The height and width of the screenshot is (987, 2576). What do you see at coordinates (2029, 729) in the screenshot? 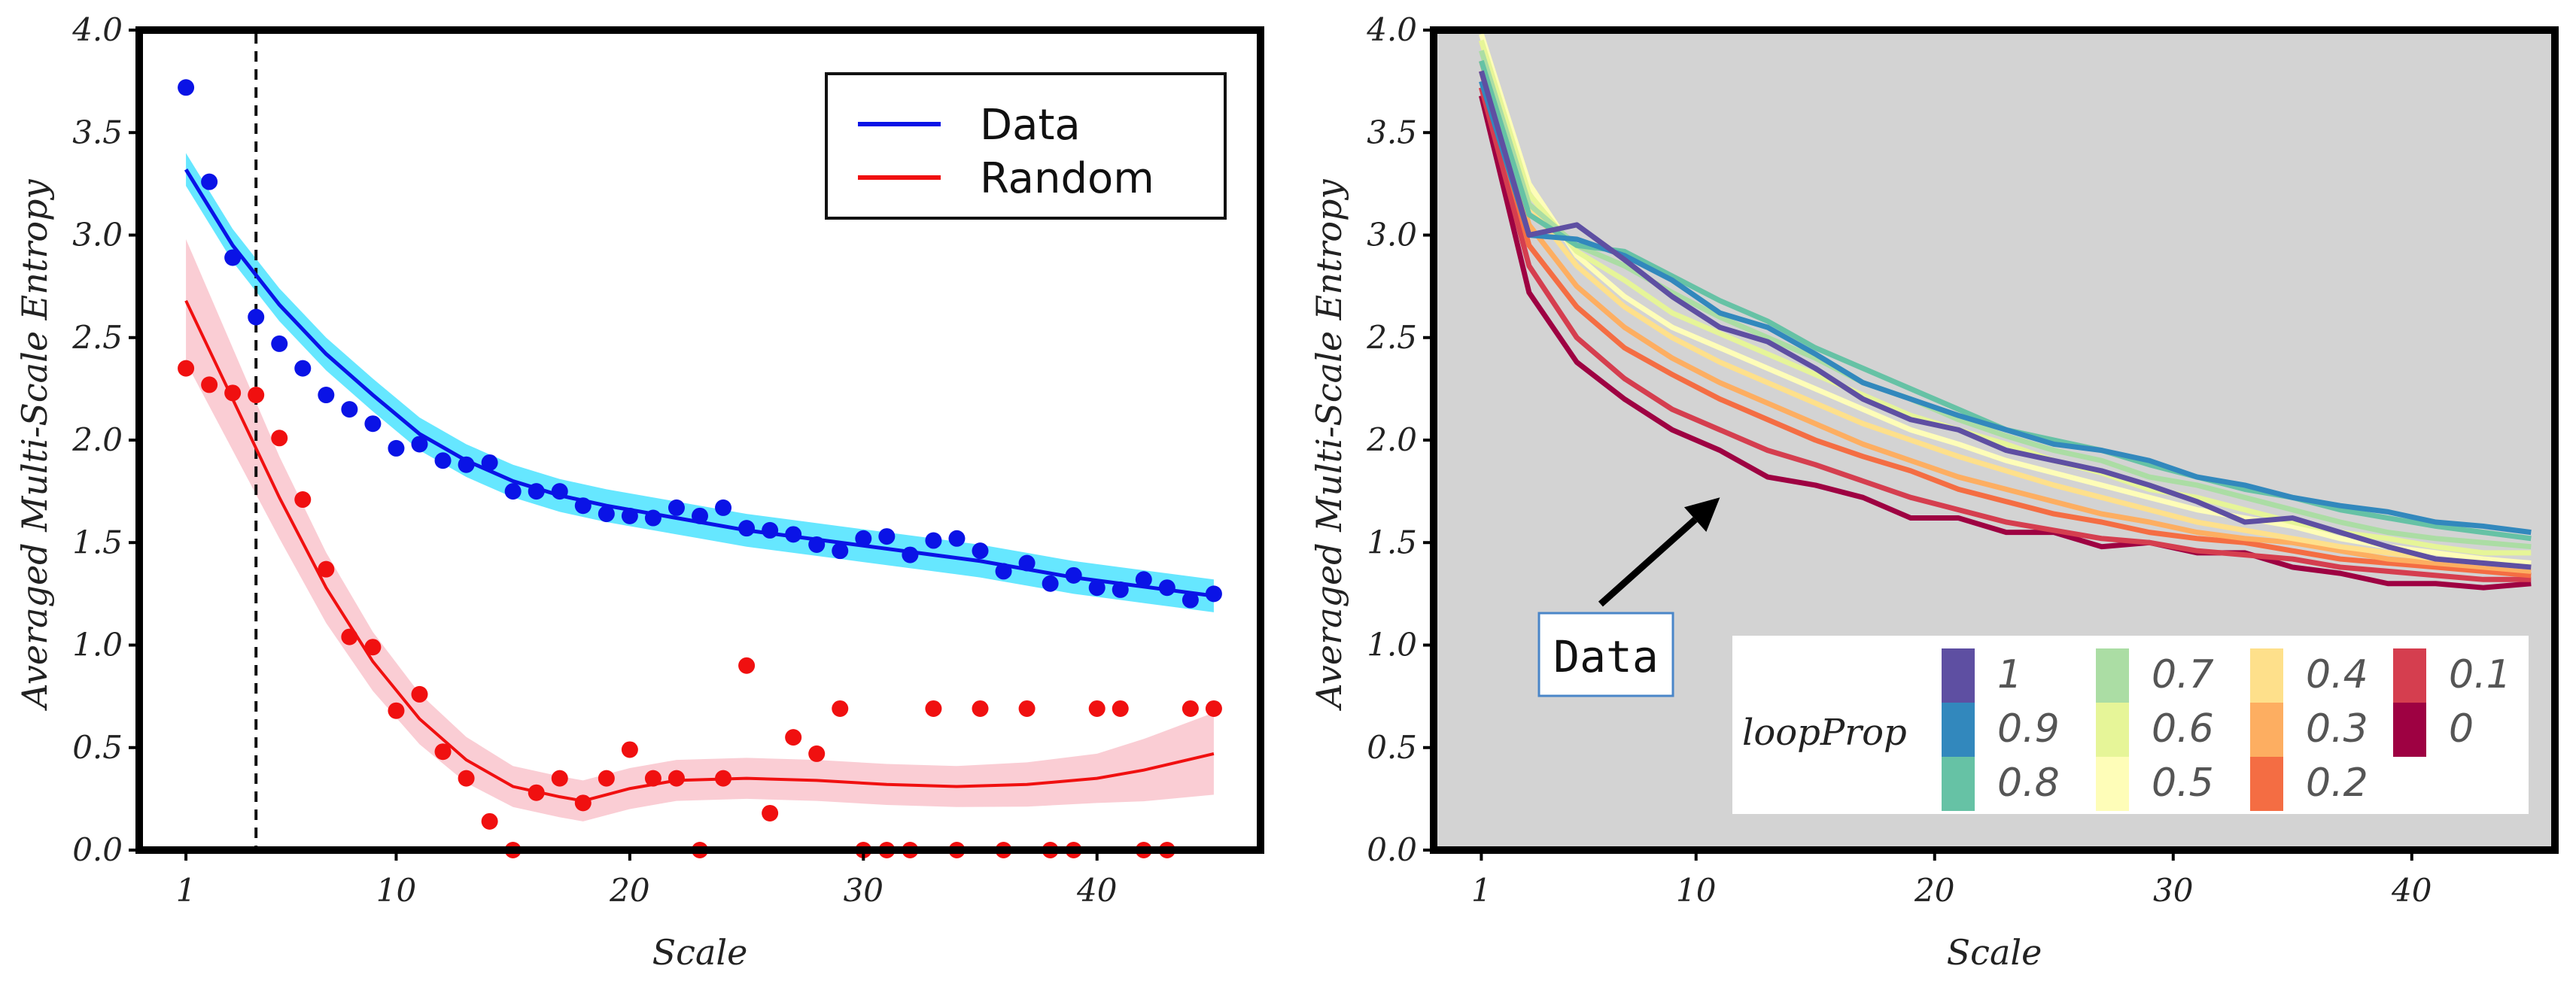
I see `legend-label-0_9: 0.9` at bounding box center [2029, 729].